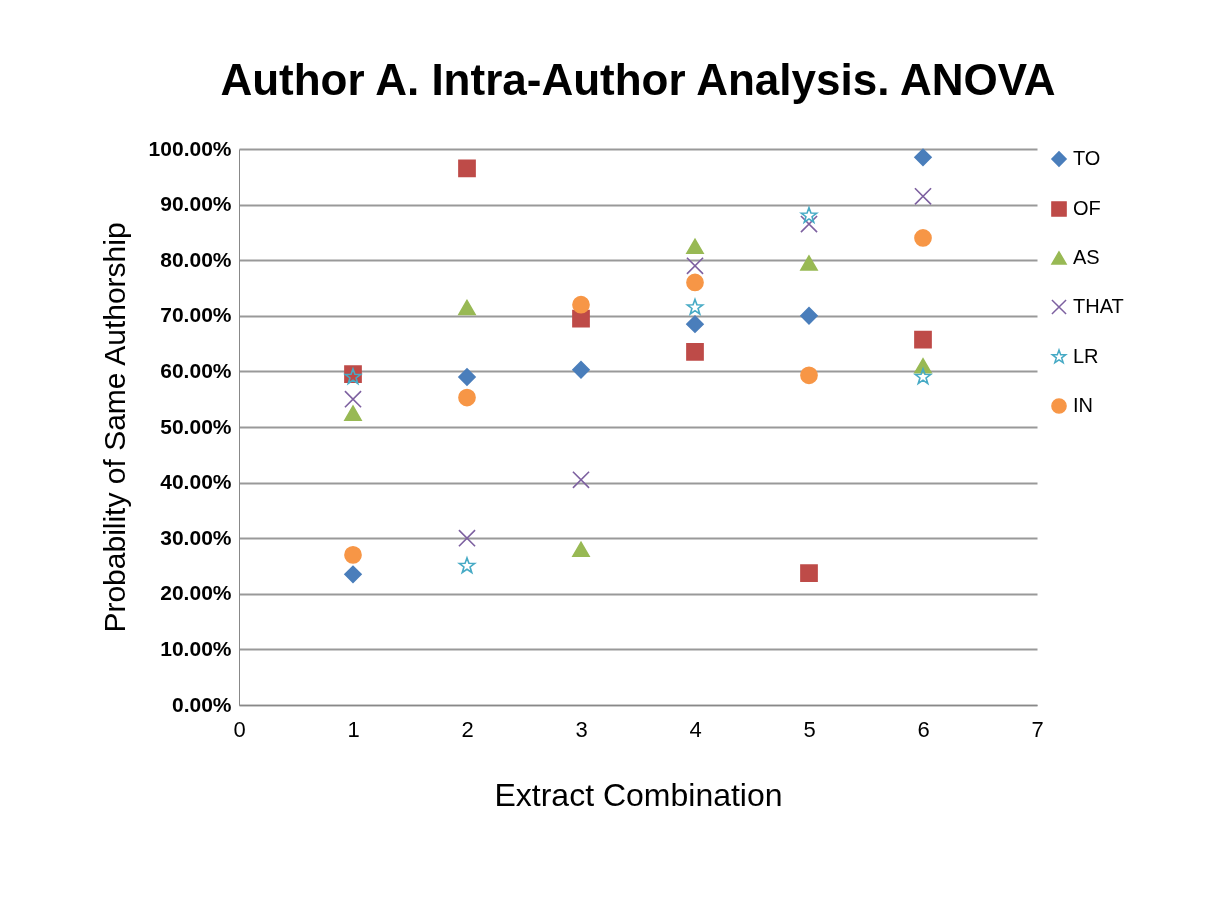  What do you see at coordinates (196, 537) in the screenshot?
I see `y-tick-label: 30.00%` at bounding box center [196, 537].